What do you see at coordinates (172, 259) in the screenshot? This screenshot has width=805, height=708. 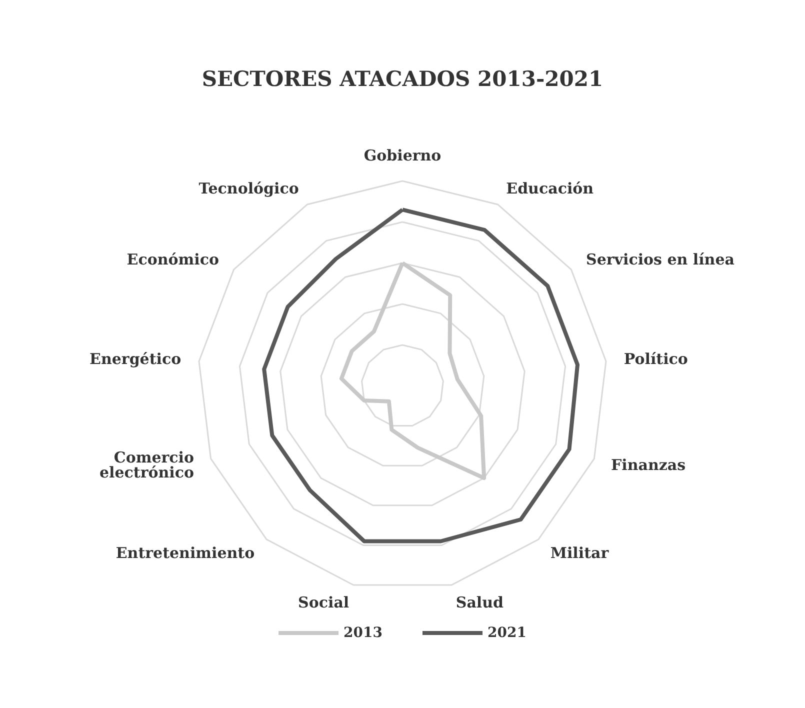 I see `spoke-label: Económico` at bounding box center [172, 259].